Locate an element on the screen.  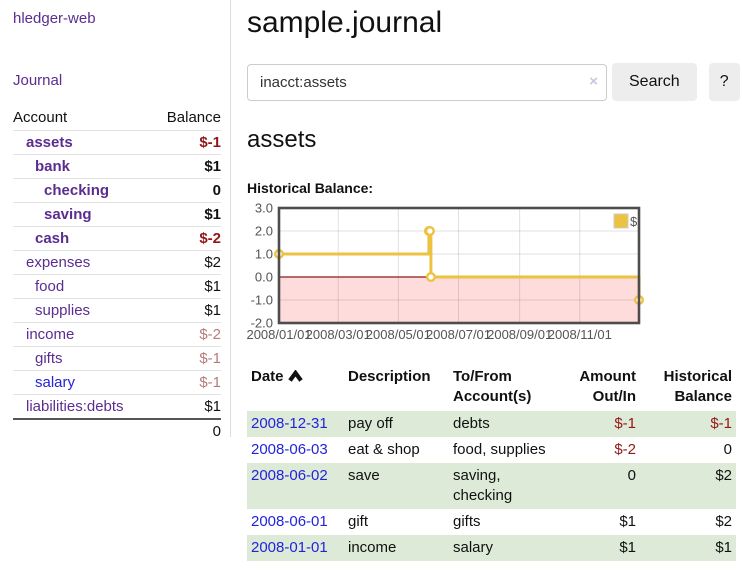
account-link-assets: assets is located at coordinates (49, 142).